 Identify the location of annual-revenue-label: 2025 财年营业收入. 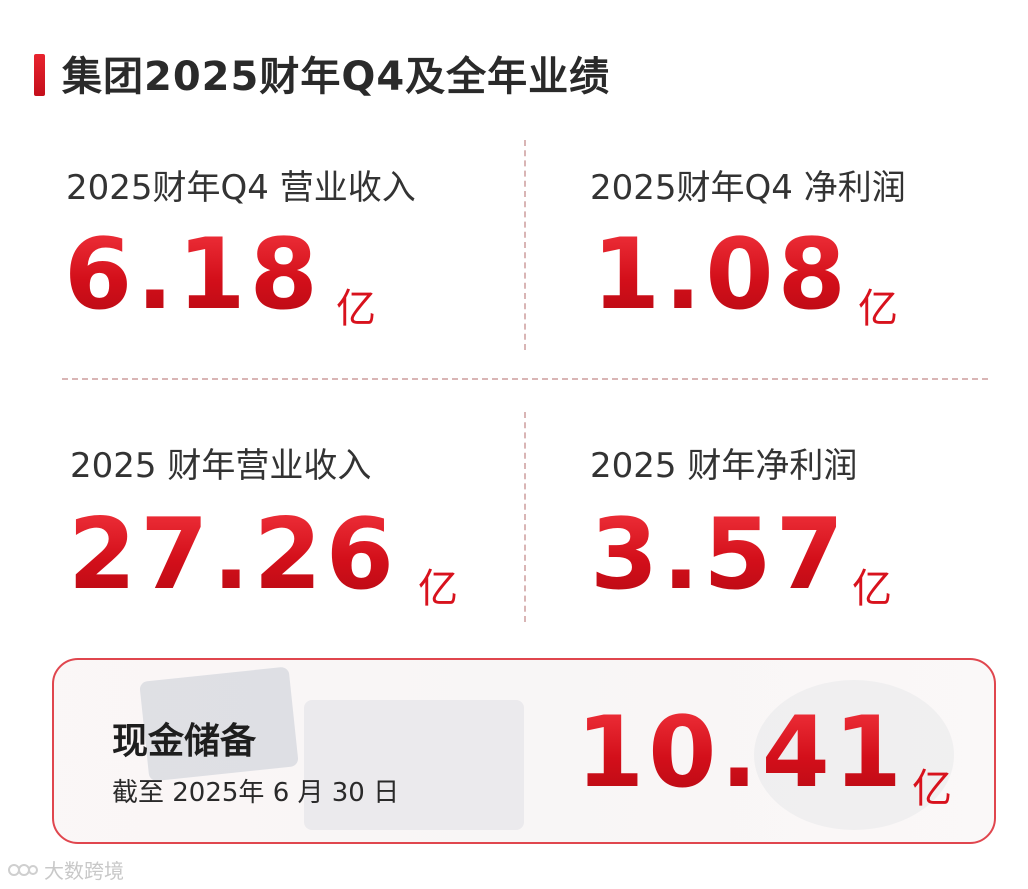
(221, 466).